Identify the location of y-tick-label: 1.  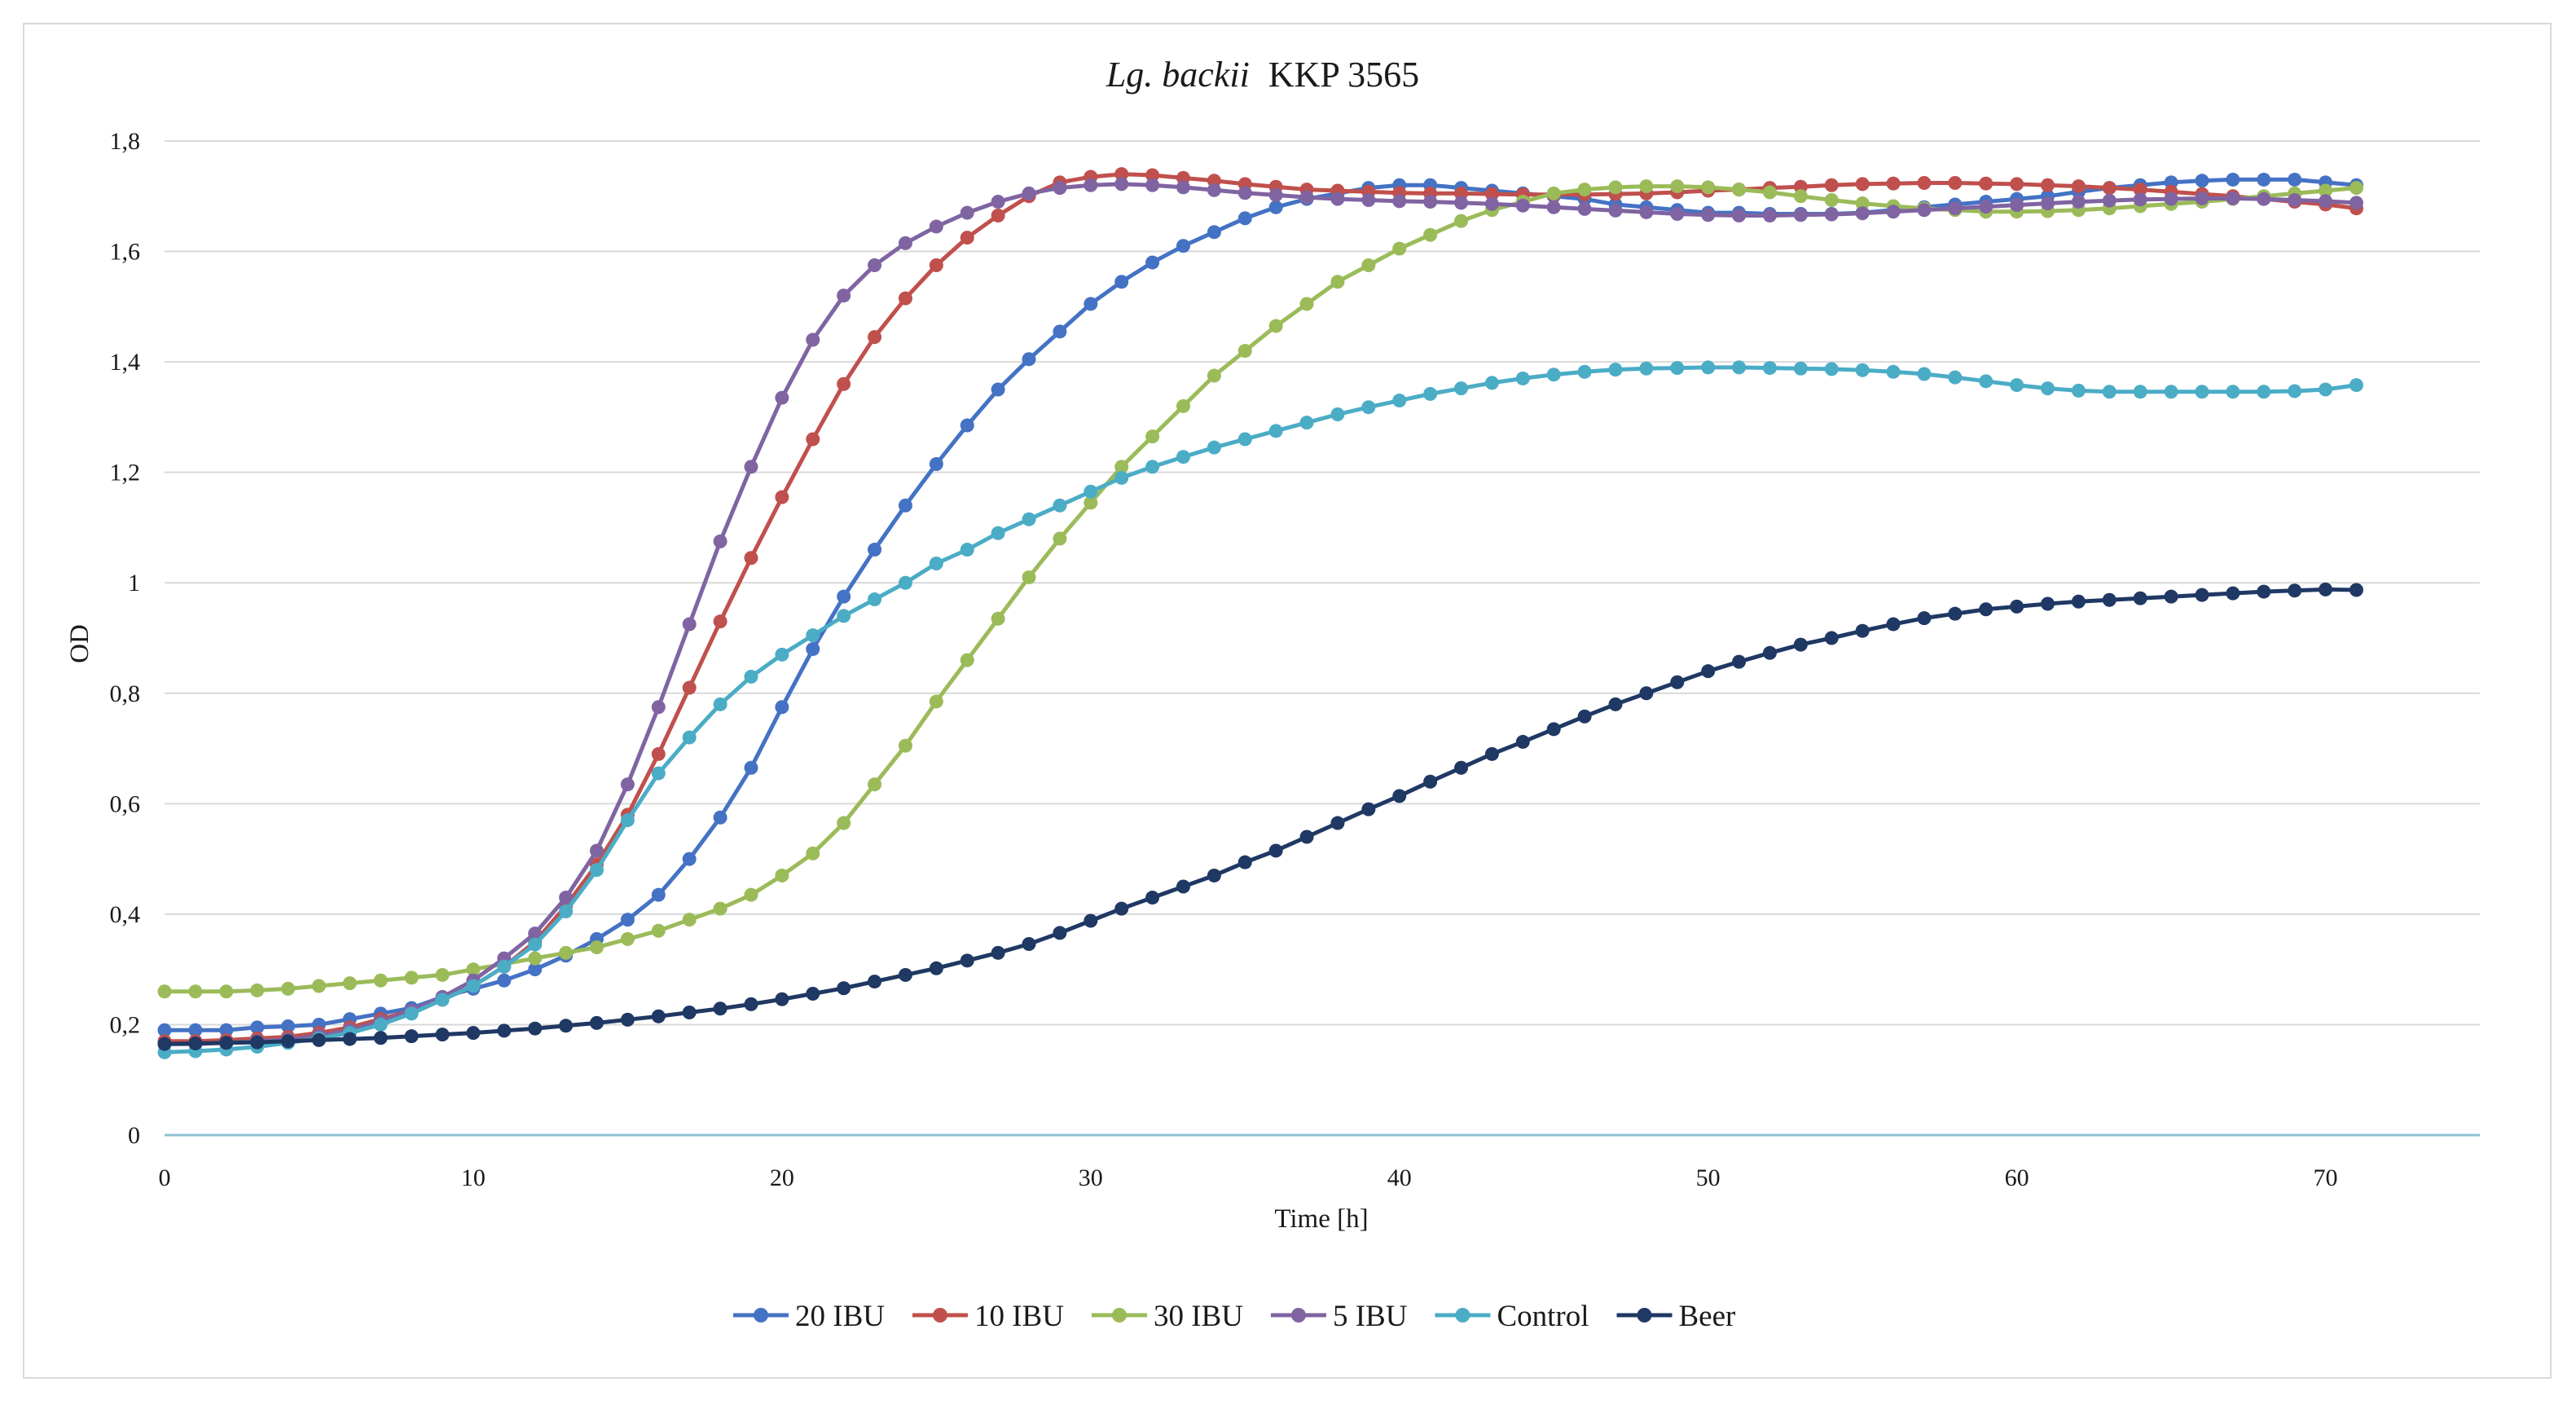
(134, 583).